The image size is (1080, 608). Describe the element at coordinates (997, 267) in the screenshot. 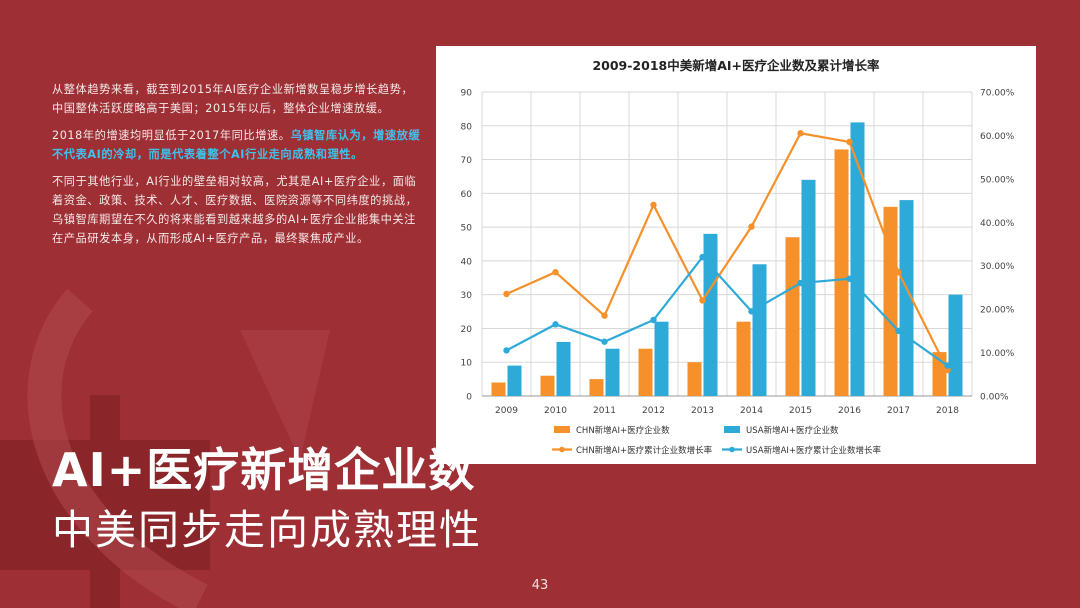

I see `y-right-tick-label: 30.00%` at that location.